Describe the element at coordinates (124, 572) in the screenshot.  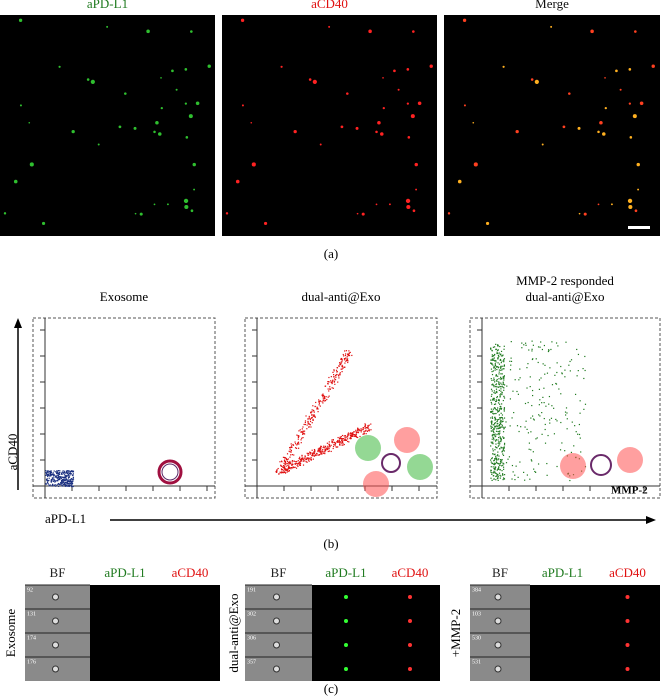
I see `column-header: aPD-L1` at that location.